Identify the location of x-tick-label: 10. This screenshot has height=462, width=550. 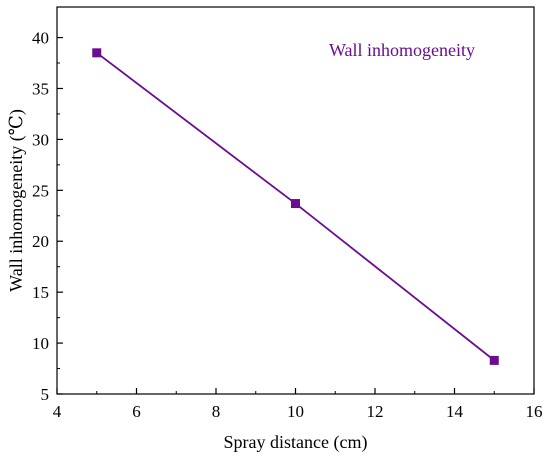
(295, 411).